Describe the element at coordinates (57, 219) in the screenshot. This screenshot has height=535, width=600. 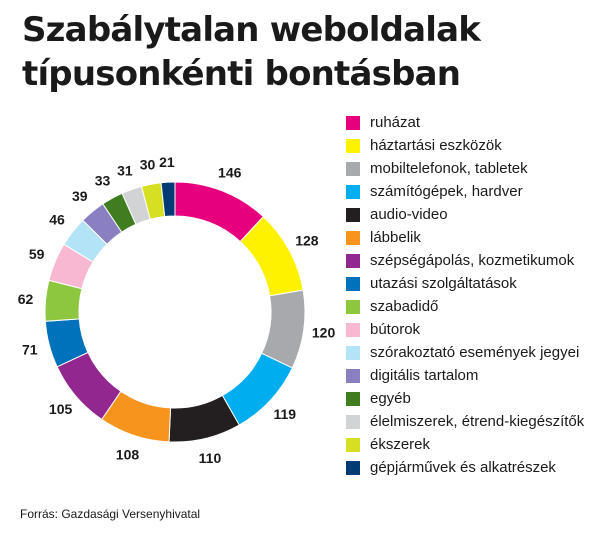
I see `slice-value-label: 46` at that location.